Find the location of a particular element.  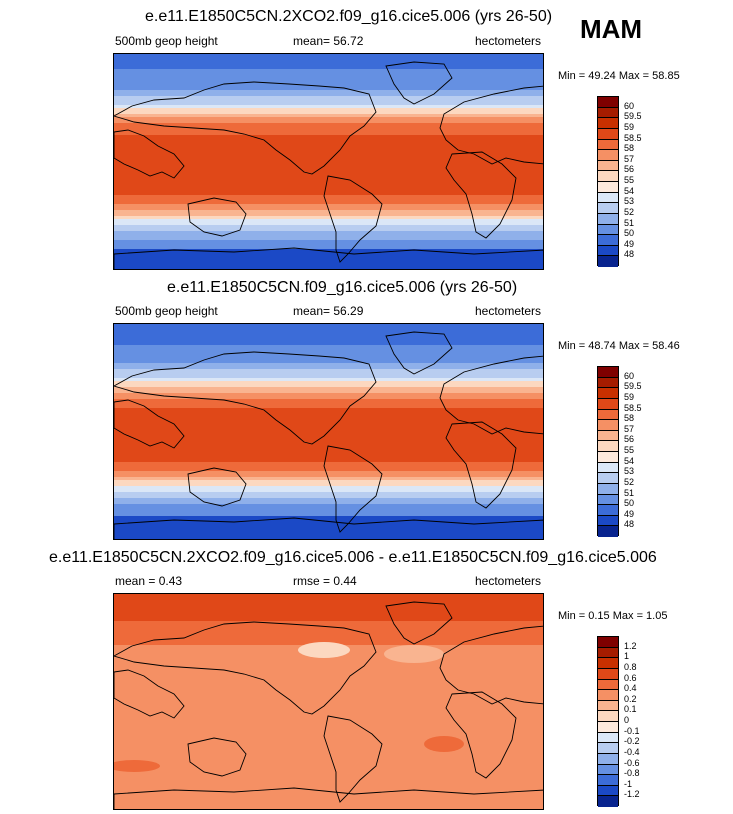

colorbar-tick-label: -0.4 is located at coordinates (632, 751).